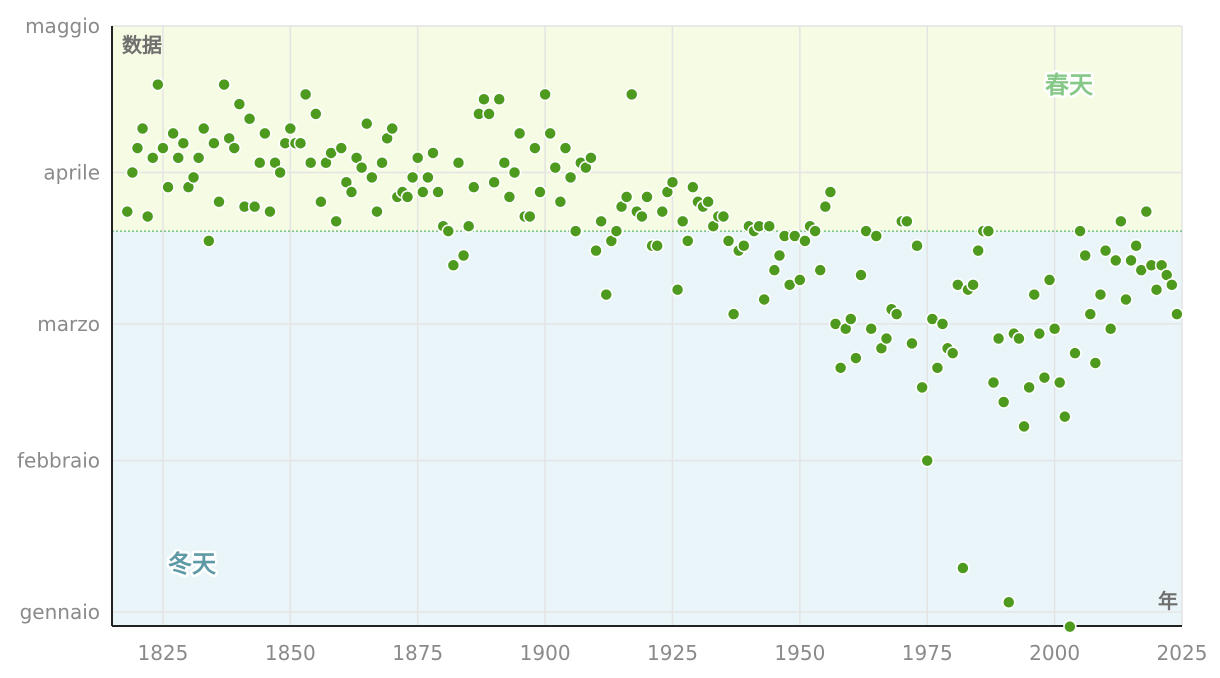  I want to click on data-point-1914, so click(616, 231).